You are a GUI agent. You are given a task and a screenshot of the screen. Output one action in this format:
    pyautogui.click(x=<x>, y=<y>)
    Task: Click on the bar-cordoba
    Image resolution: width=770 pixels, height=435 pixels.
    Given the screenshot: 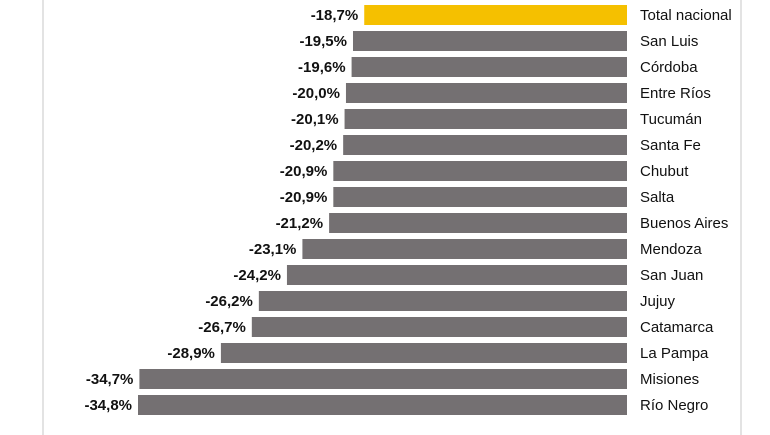 What is the action you would take?
    pyautogui.click(x=489, y=67)
    